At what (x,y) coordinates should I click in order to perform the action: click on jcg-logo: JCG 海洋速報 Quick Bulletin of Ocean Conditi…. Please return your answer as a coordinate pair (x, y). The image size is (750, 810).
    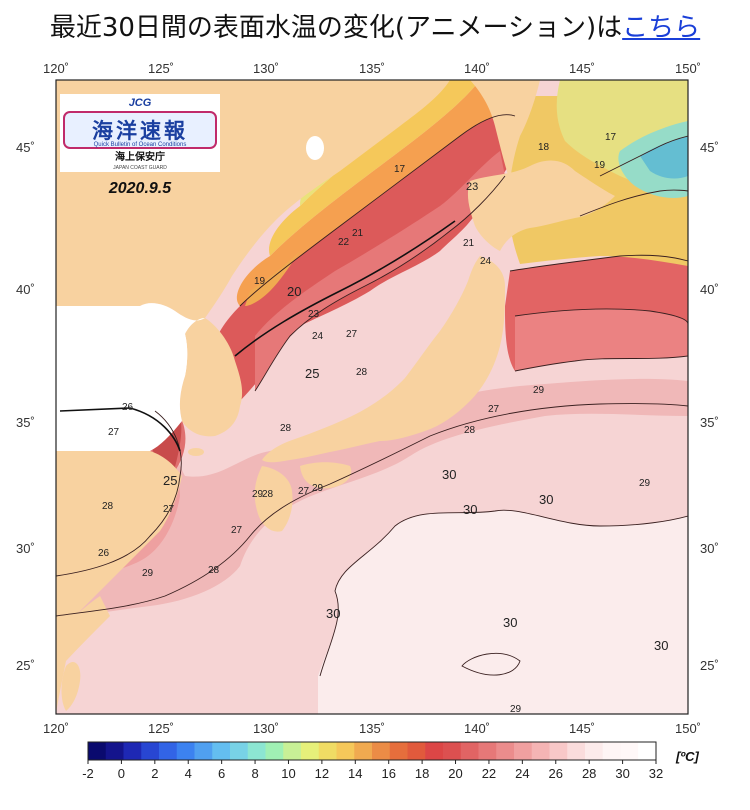
    Looking at the image, I should click on (140, 133).